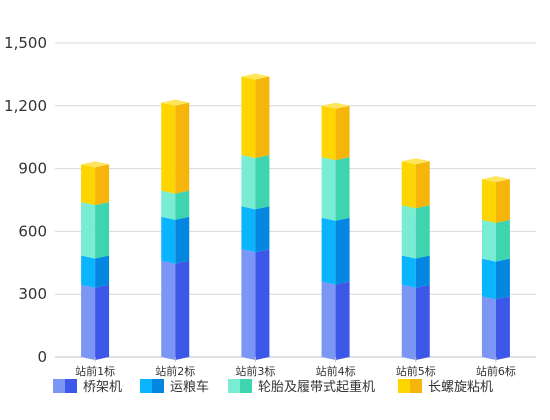  I want to click on y-tick-label: 600, so click(32, 231).